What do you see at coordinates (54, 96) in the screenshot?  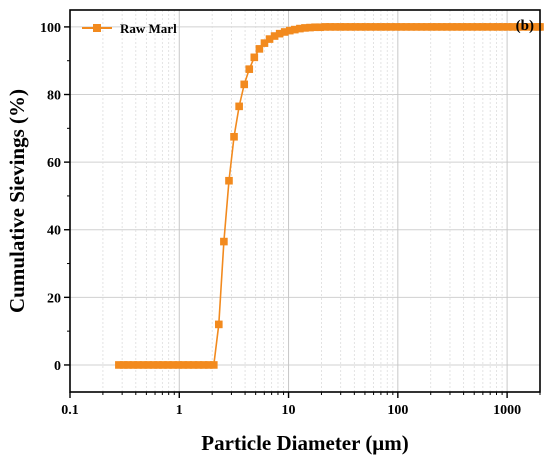 I see `y-tick-label: 80` at bounding box center [54, 96].